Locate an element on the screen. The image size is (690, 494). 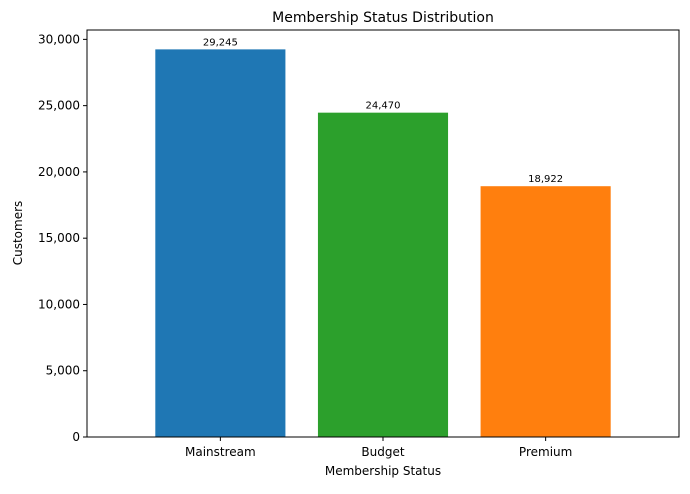
x-axis-label: Membership Status is located at coordinates (383, 471).